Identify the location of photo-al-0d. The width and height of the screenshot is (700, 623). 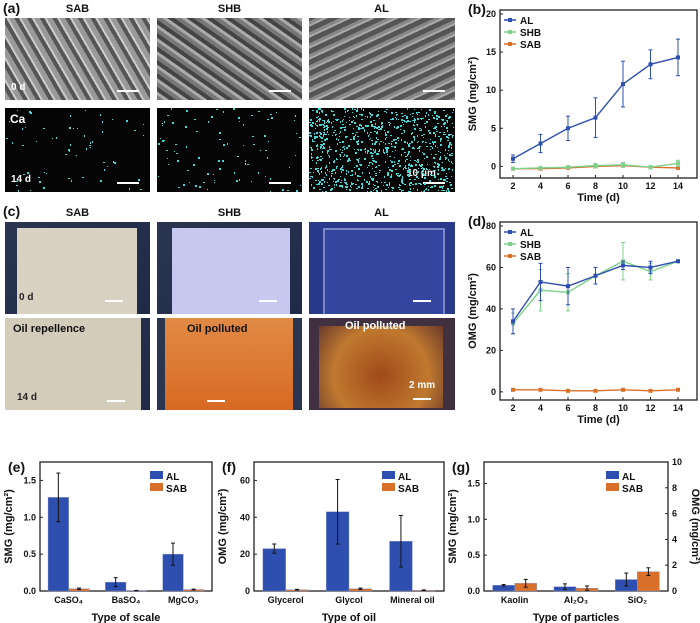
(382, 268).